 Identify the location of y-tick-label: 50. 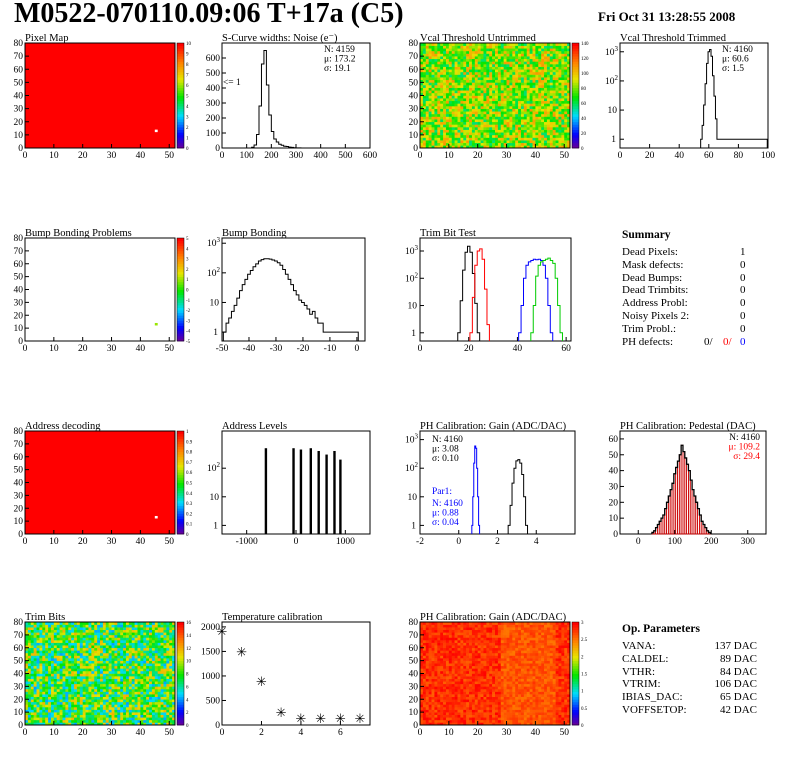
(19, 662).